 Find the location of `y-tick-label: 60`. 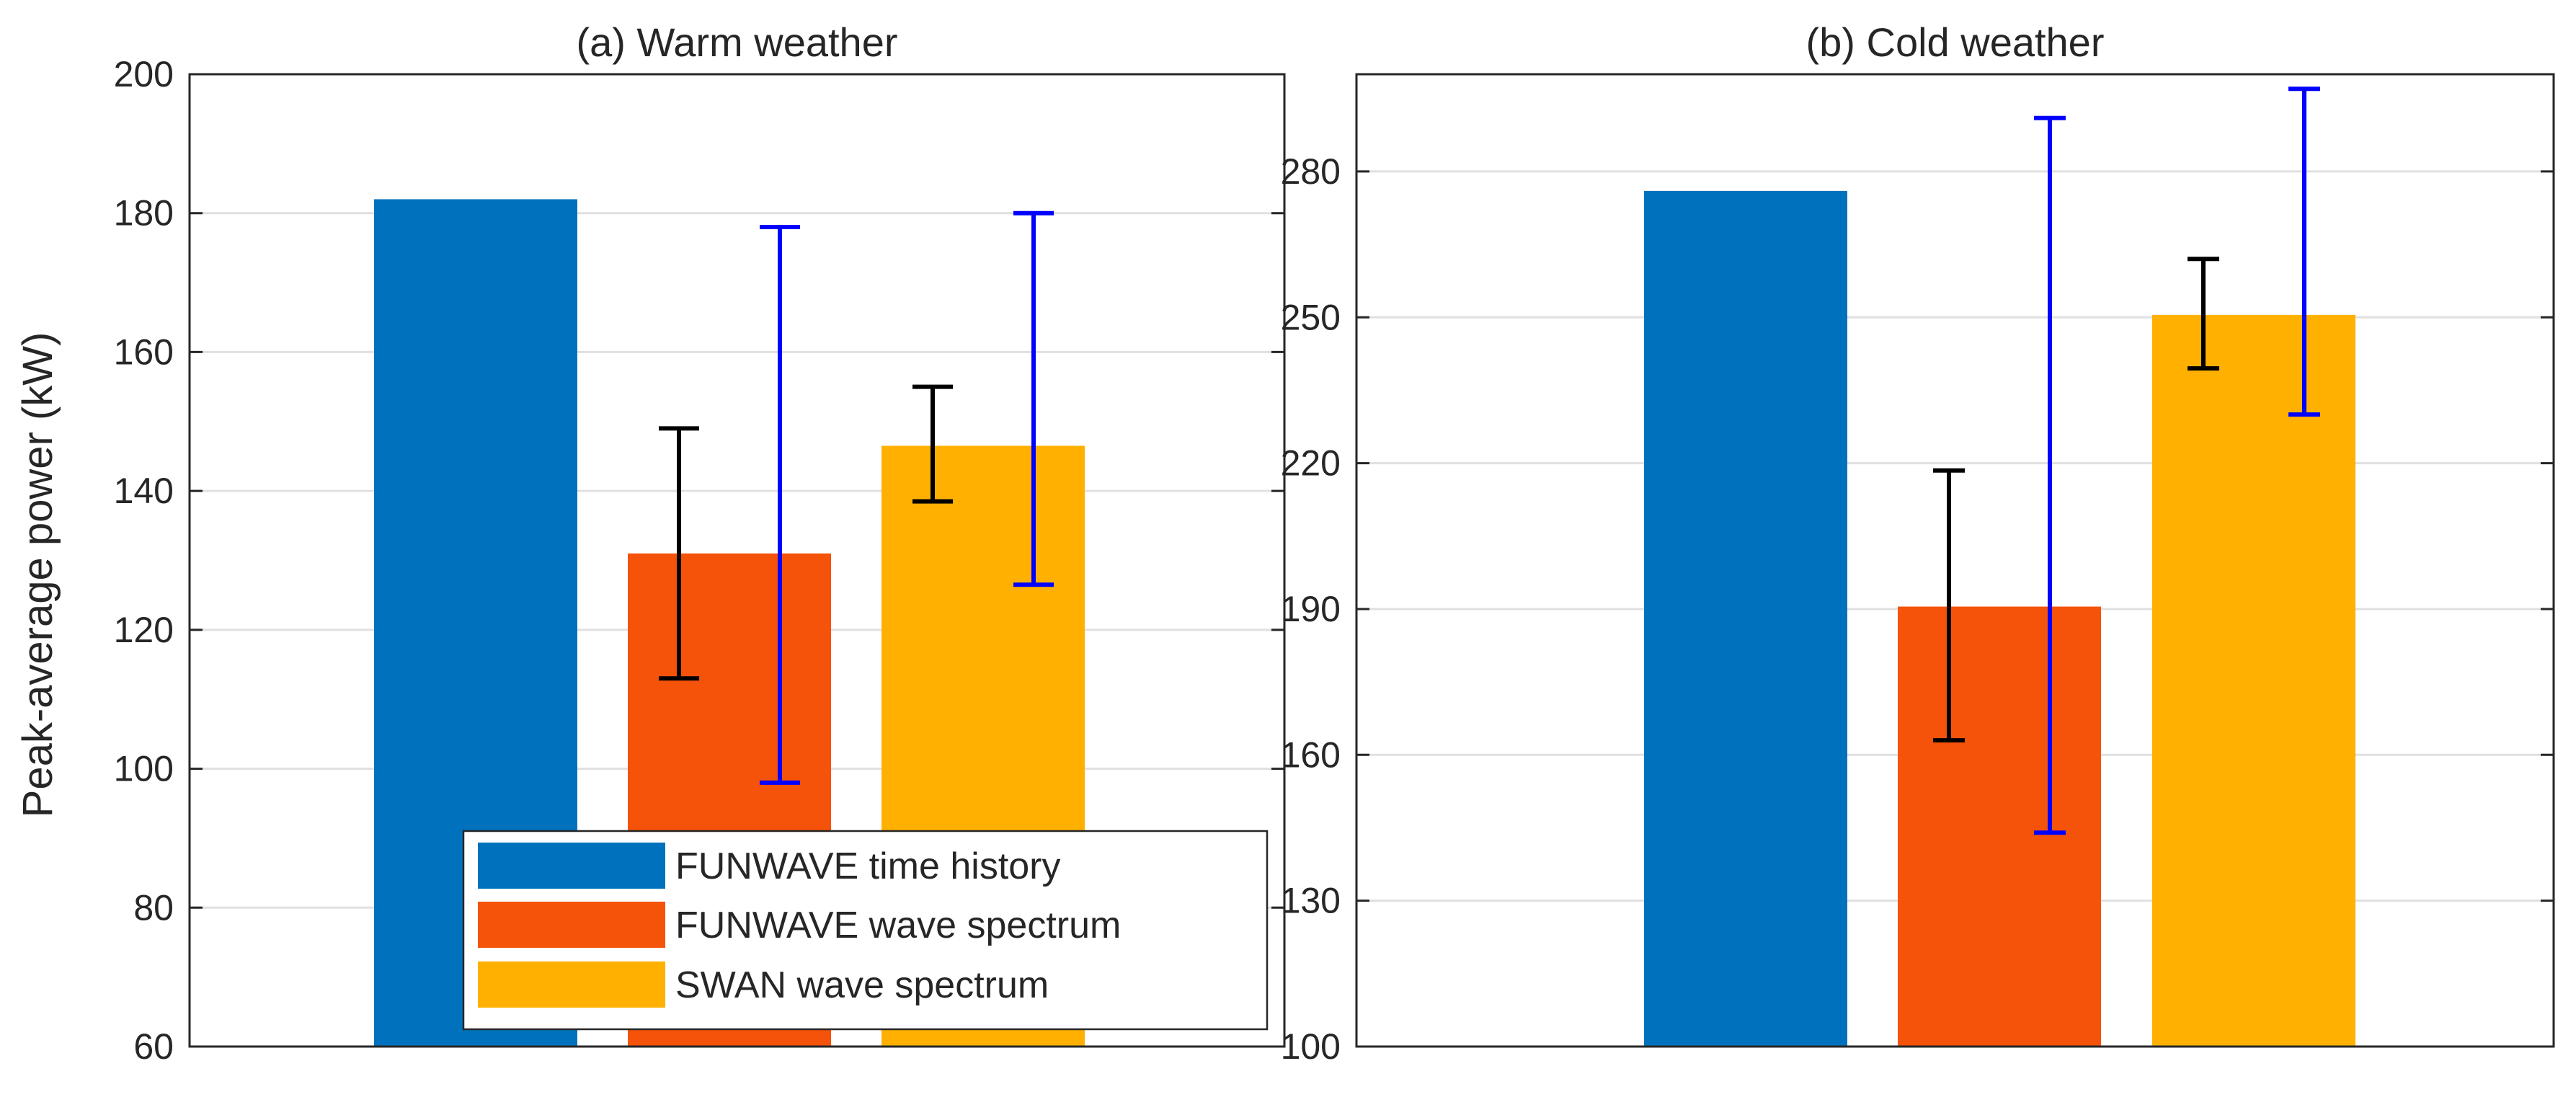

y-tick-label: 60 is located at coordinates (153, 1046).